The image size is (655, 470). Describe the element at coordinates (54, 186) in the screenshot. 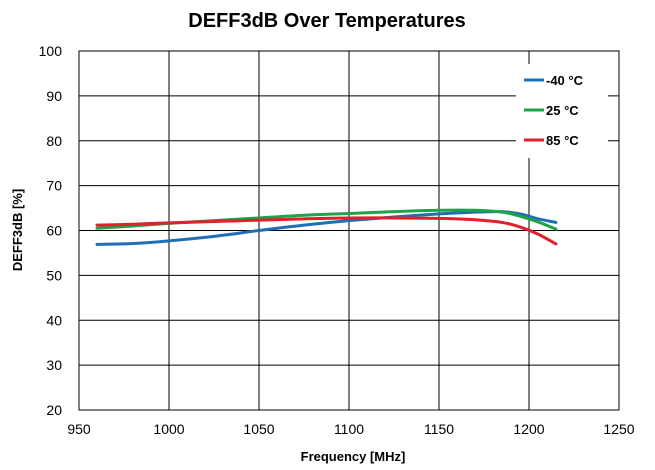

I see `y-tick-label: 70` at that location.